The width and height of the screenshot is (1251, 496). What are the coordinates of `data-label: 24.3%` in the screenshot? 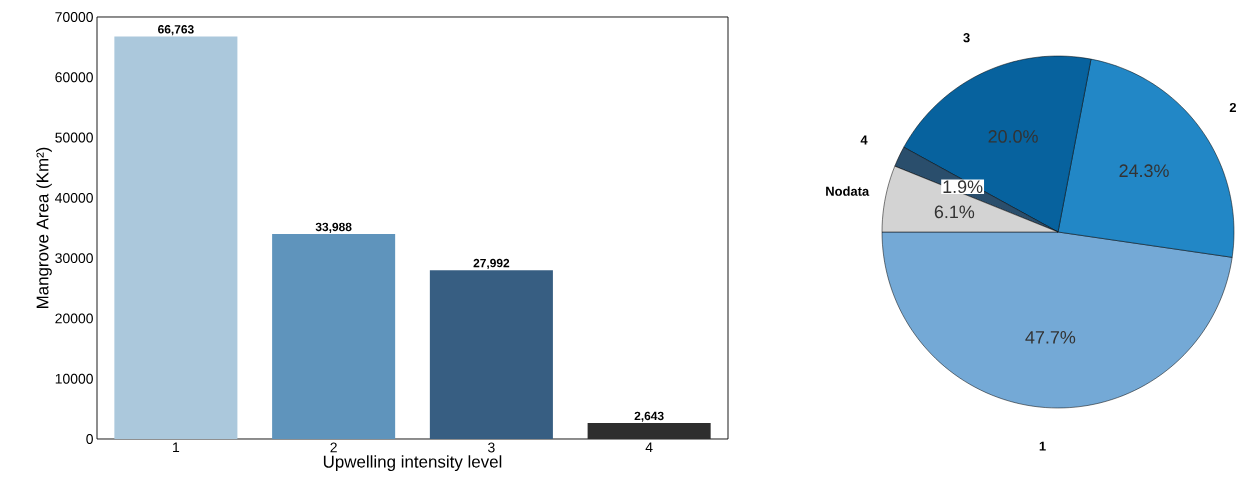 It's located at (1144, 171).